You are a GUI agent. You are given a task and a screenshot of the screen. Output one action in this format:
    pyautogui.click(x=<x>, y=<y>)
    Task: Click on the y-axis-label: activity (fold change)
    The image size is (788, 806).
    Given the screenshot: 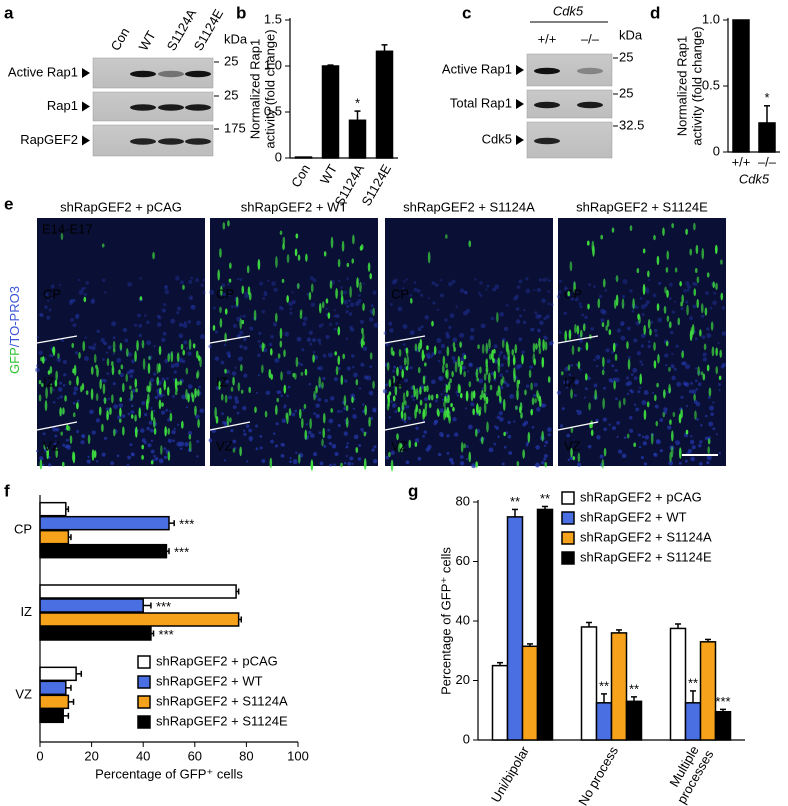 What is the action you would take?
    pyautogui.click(x=696, y=85)
    